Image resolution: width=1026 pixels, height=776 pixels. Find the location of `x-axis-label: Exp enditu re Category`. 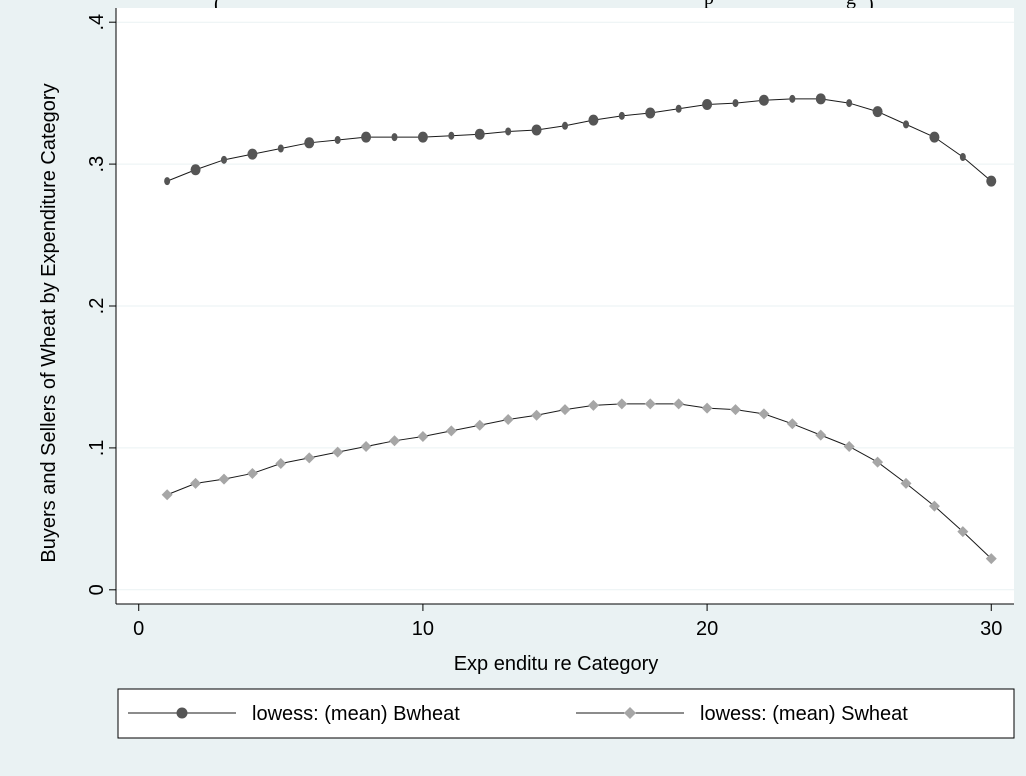

x-axis-label: Exp enditu re Category is located at coordinates (556, 664).